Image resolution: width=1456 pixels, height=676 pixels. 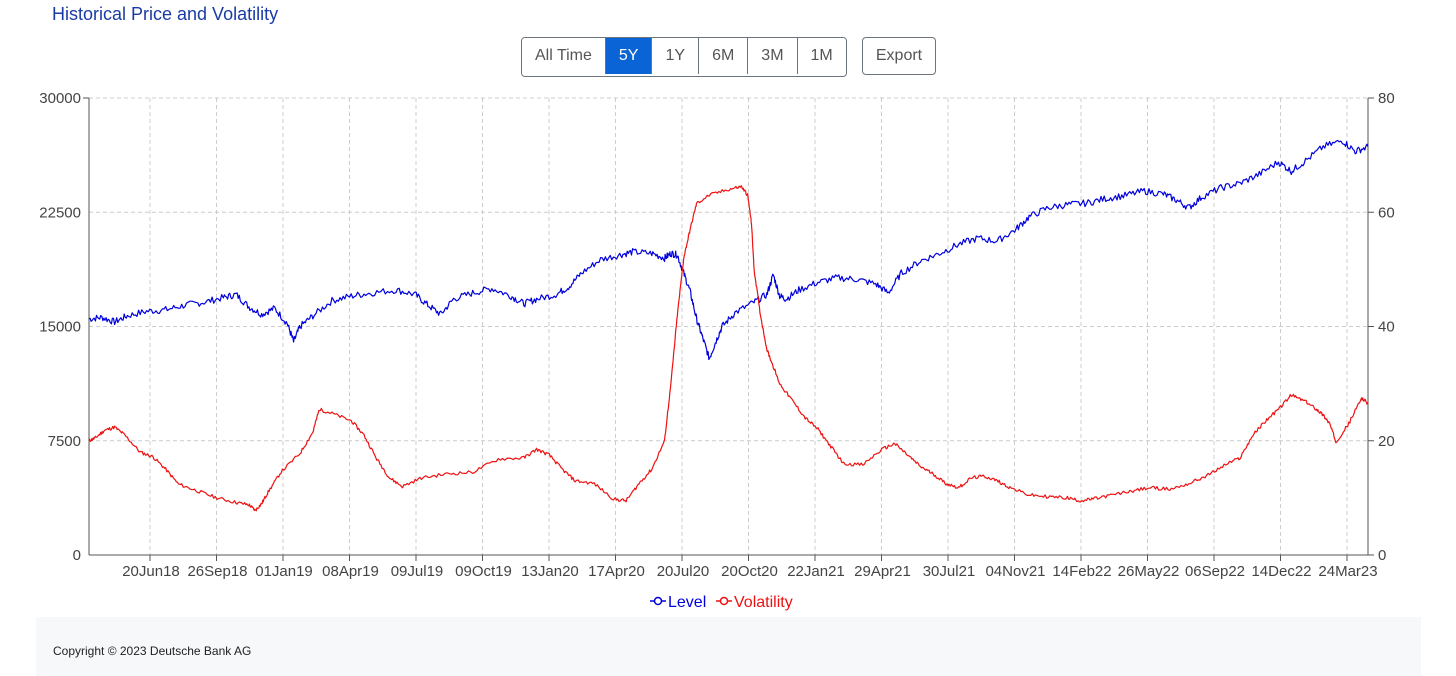 I want to click on y-left-tick-label: 15000, so click(x=60, y=327).